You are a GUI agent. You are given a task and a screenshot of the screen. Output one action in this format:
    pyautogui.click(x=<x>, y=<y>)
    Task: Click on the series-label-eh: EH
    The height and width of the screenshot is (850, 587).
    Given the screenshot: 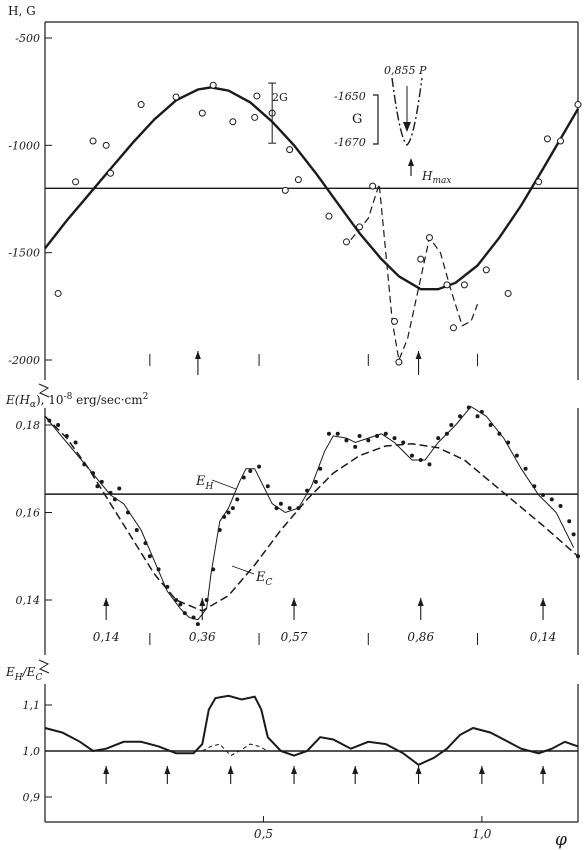 What is the action you would take?
    pyautogui.click(x=204, y=483)
    